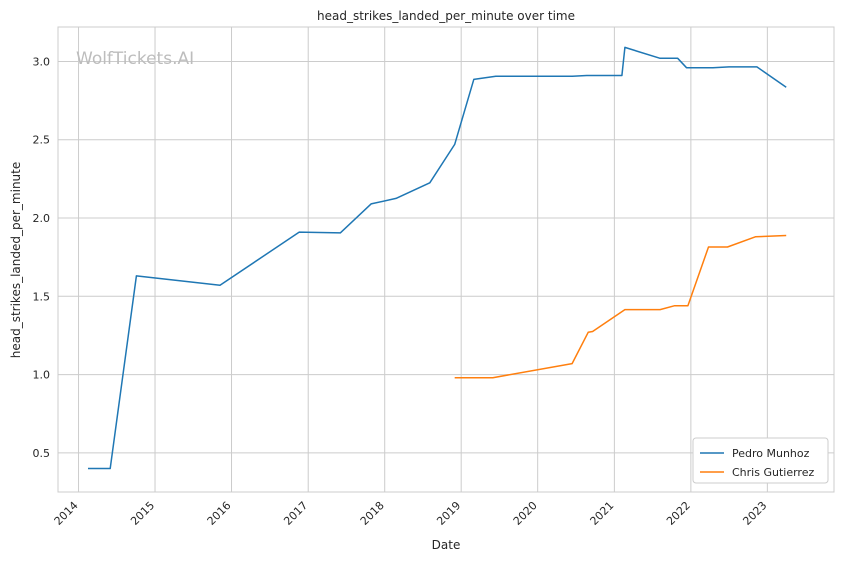  Describe the element at coordinates (42, 375) in the screenshot. I see `y-tick-label: 1.0` at that location.